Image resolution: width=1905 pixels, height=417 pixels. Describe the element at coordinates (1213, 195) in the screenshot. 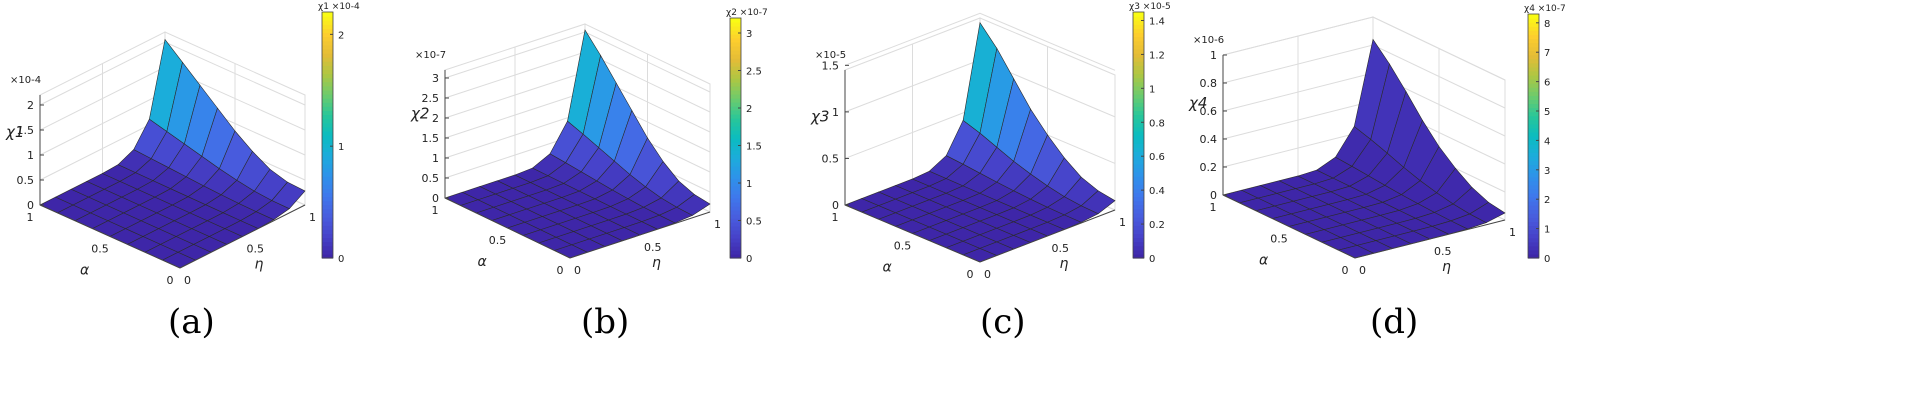

I see `z-tick-label: 0` at that location.